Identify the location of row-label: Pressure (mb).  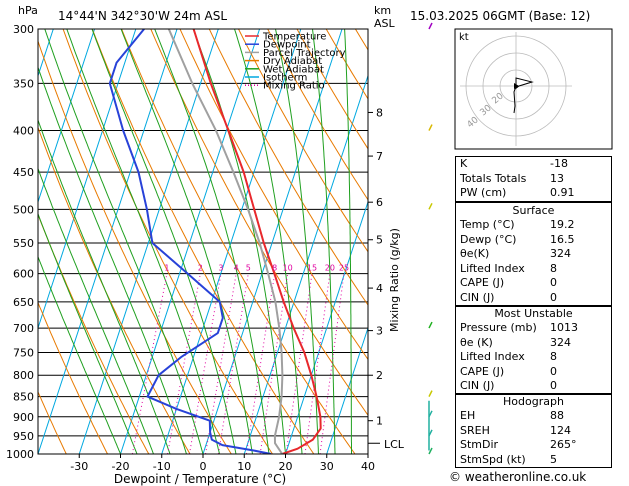
(498, 327).